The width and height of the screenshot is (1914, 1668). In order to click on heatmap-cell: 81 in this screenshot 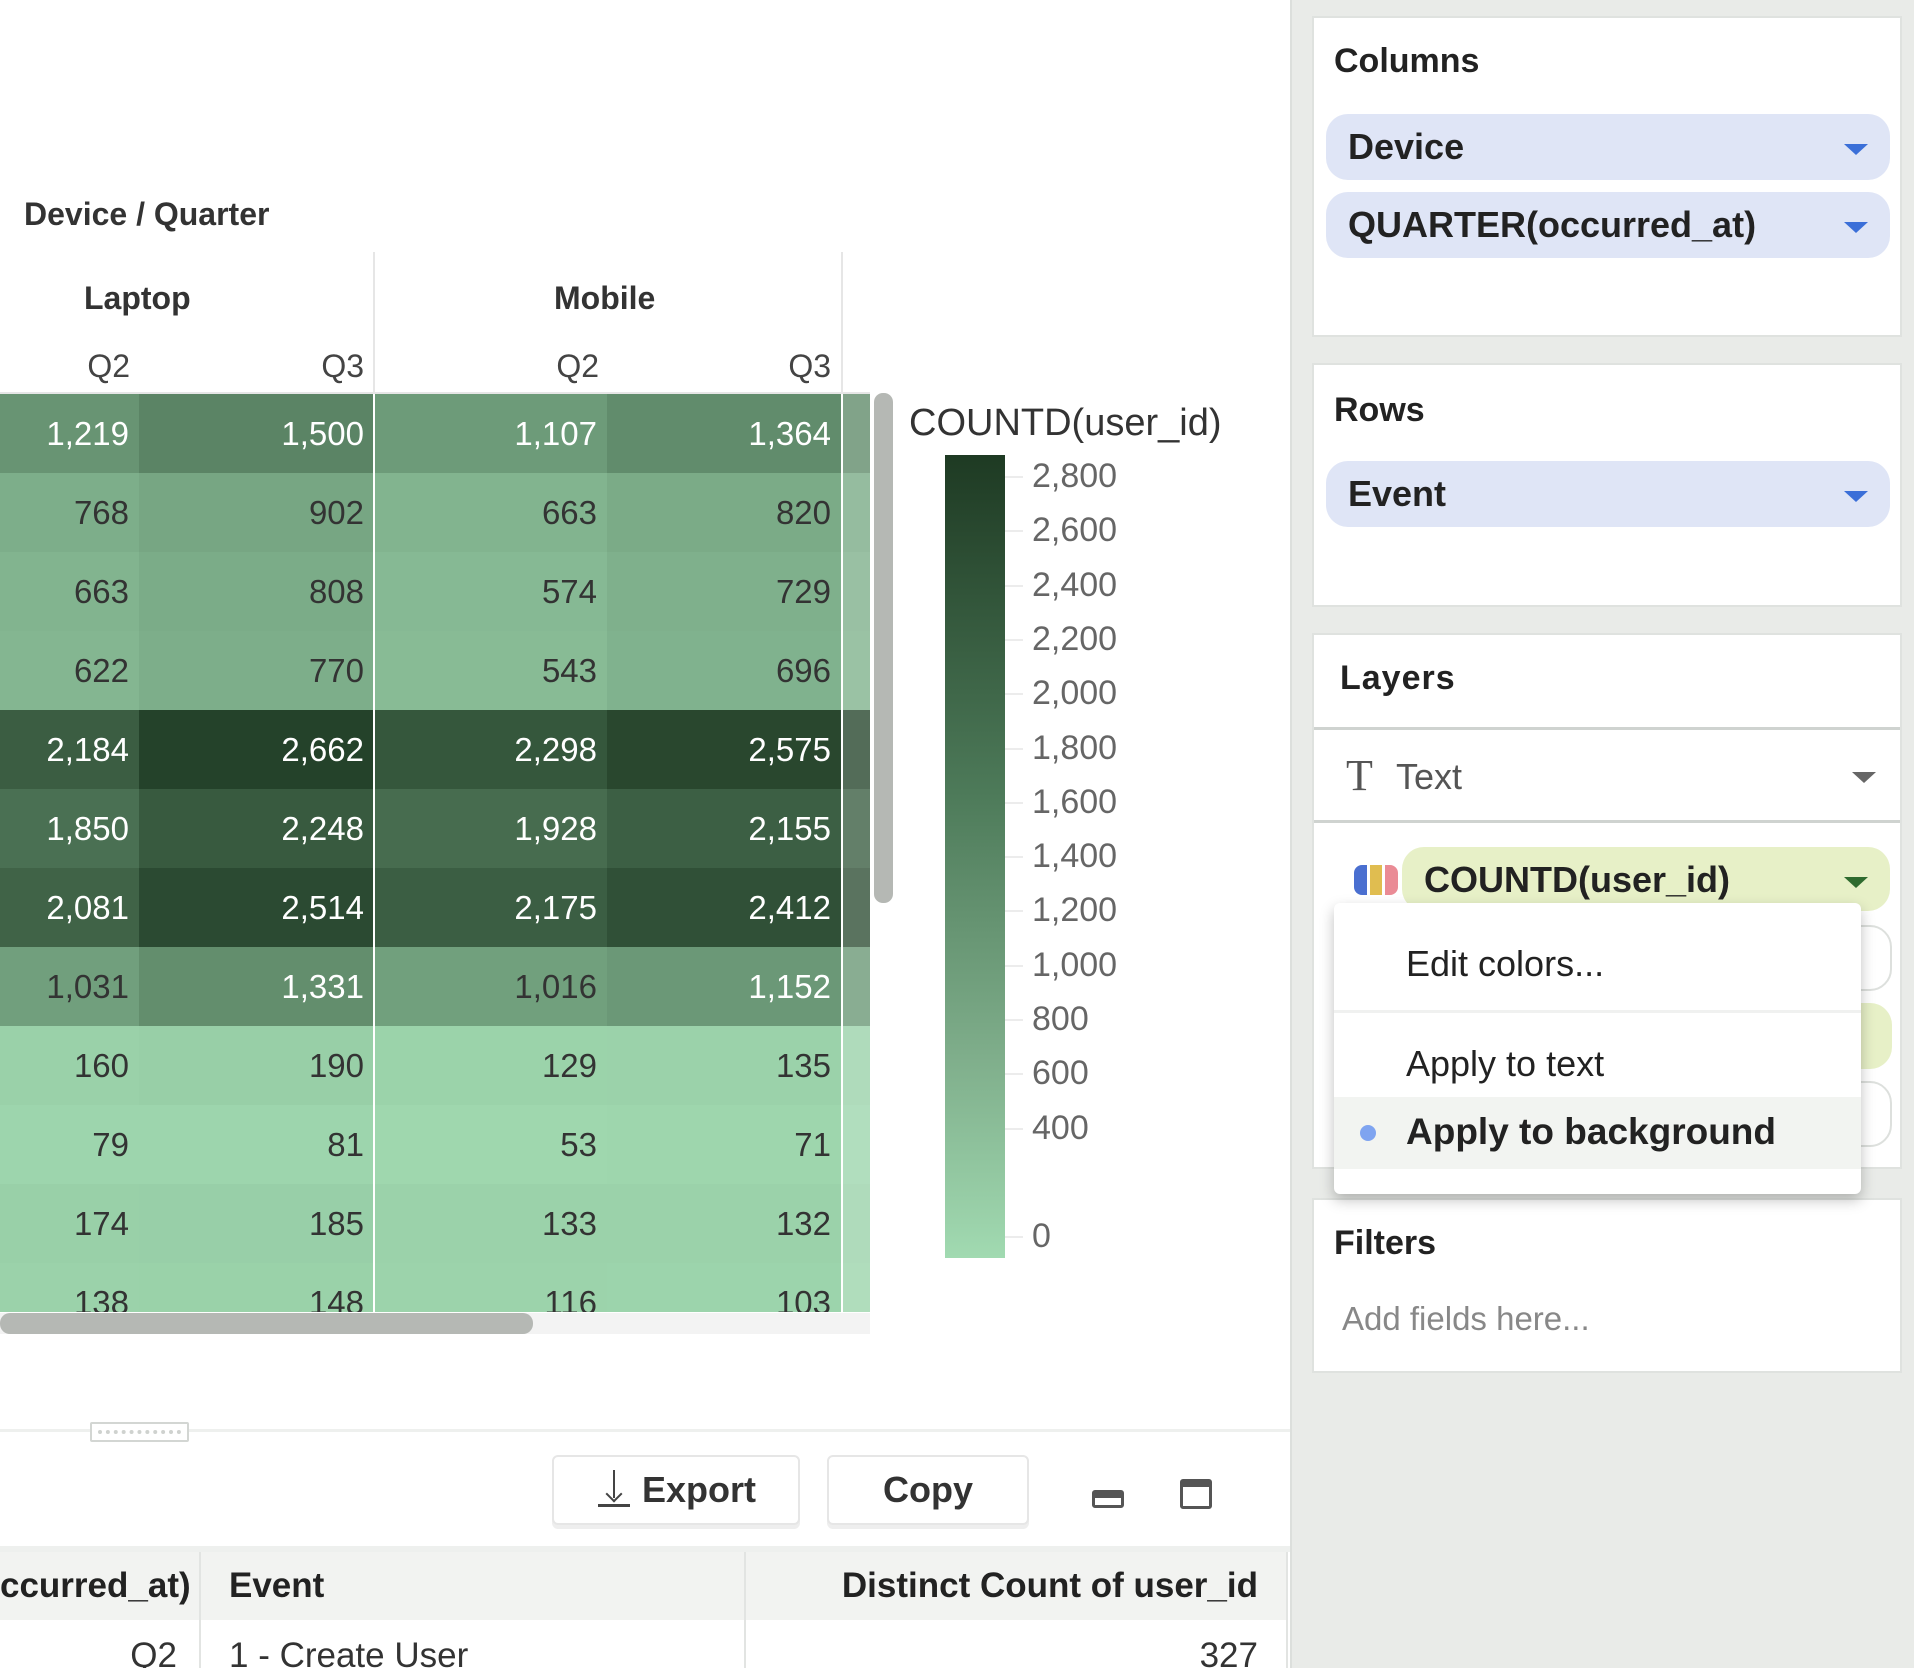, I will do `click(256, 1144)`.